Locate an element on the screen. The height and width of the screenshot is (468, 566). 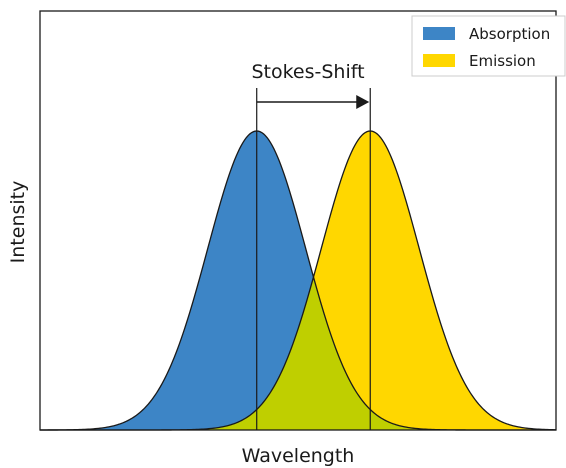
legend: Absorption Emission is located at coordinates (488, 46).